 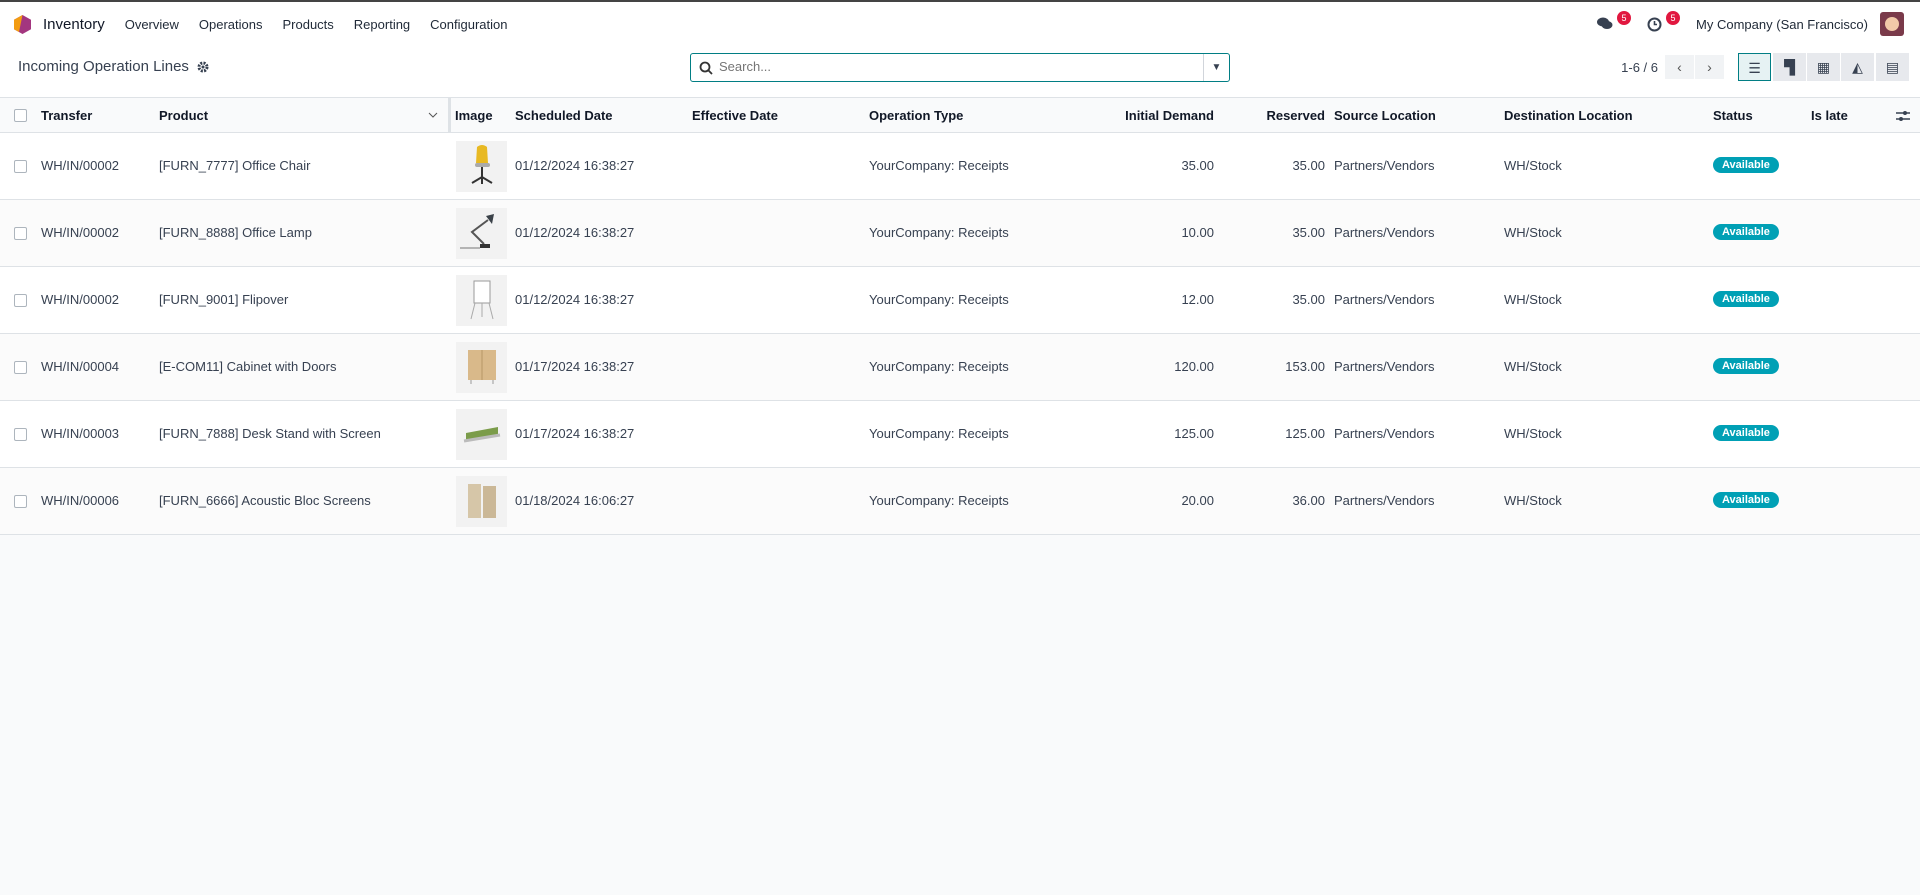 I want to click on calendar-view-button: ▤, so click(x=1892, y=67).